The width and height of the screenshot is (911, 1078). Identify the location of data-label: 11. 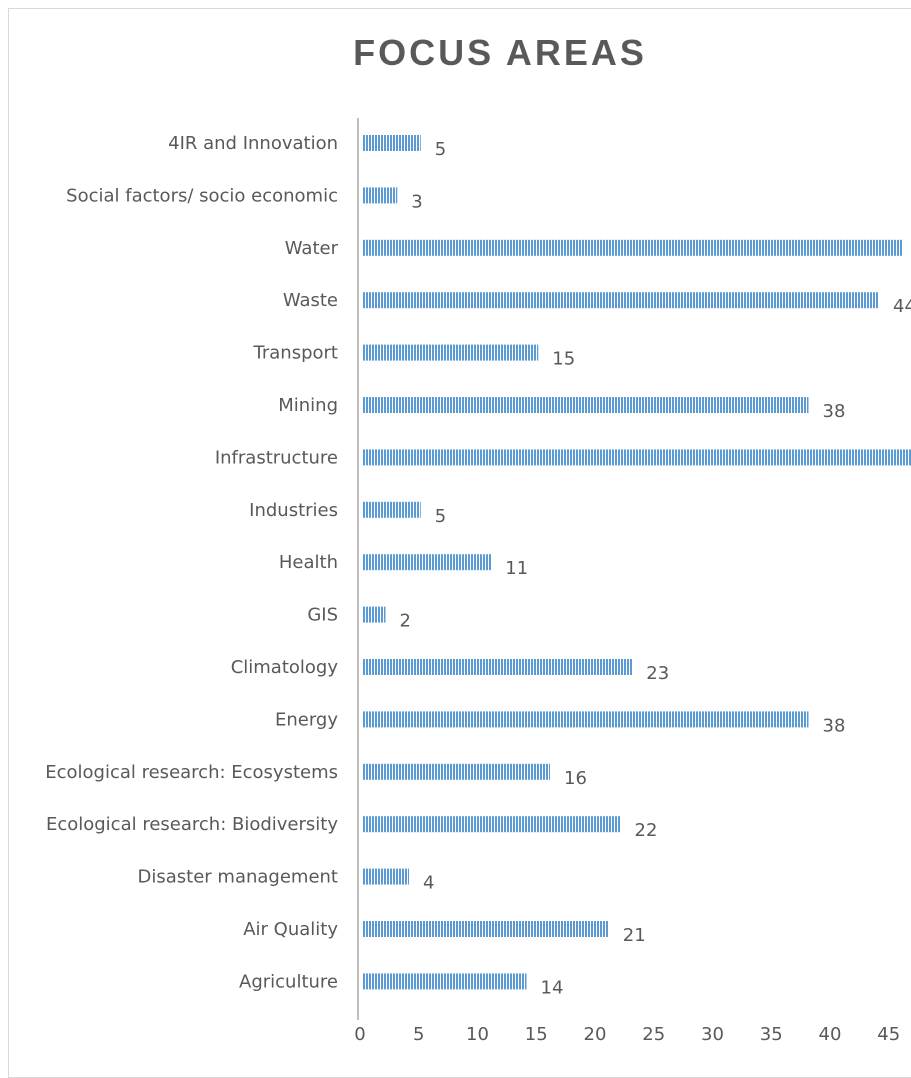
(516, 568).